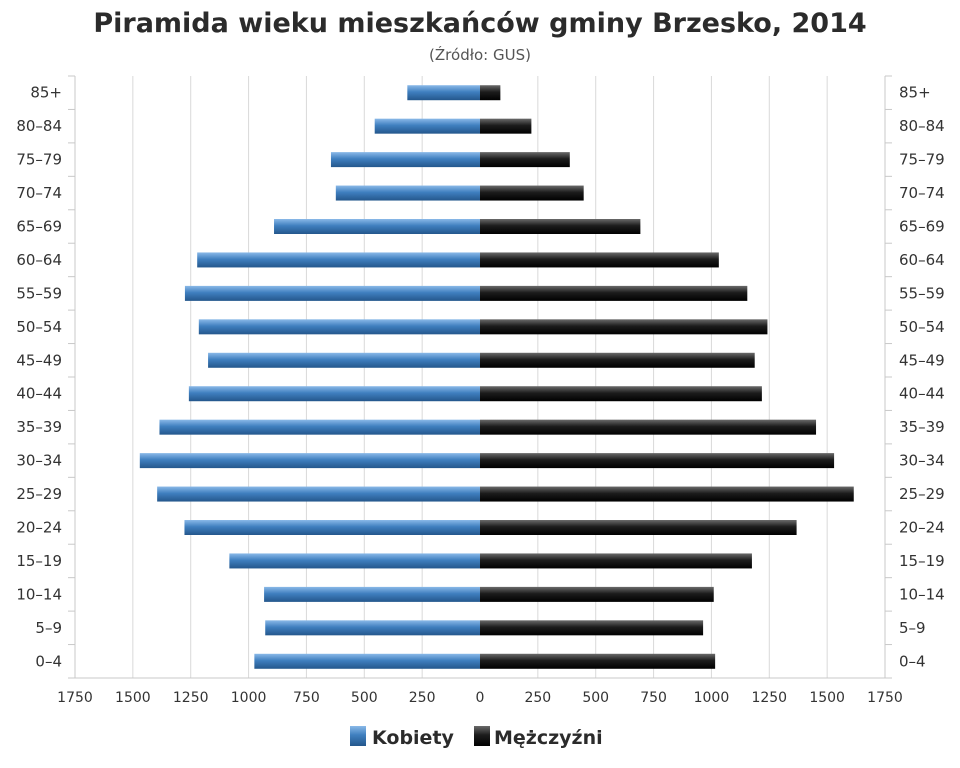 Image resolution: width=960 pixels, height=768 pixels. What do you see at coordinates (39, 360) in the screenshot?
I see `category-label-left: 45–49` at bounding box center [39, 360].